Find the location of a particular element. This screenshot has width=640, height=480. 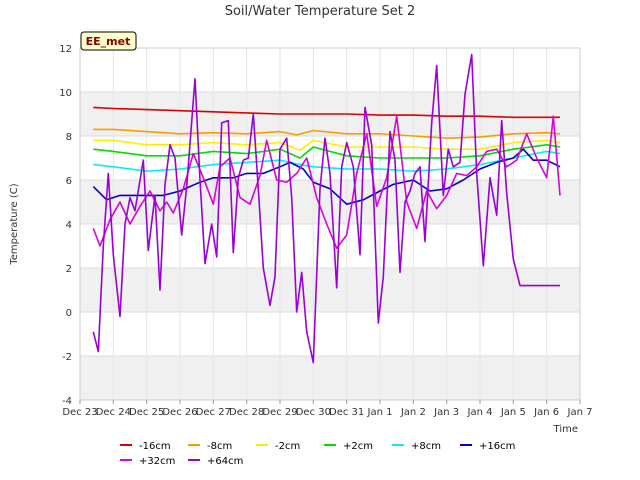

station-badge-text: EE_met is located at coordinates (108, 41).